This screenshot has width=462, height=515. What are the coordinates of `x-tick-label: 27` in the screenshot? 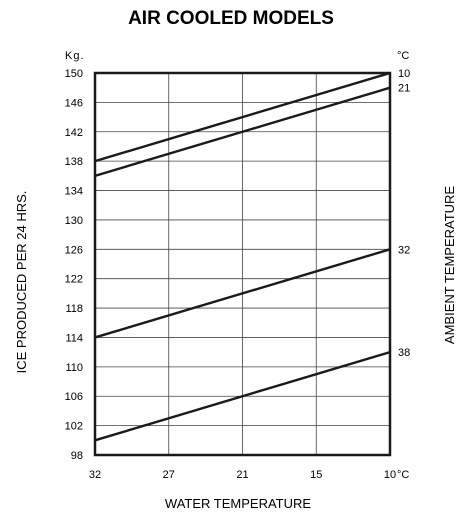 It's located at (169, 475).